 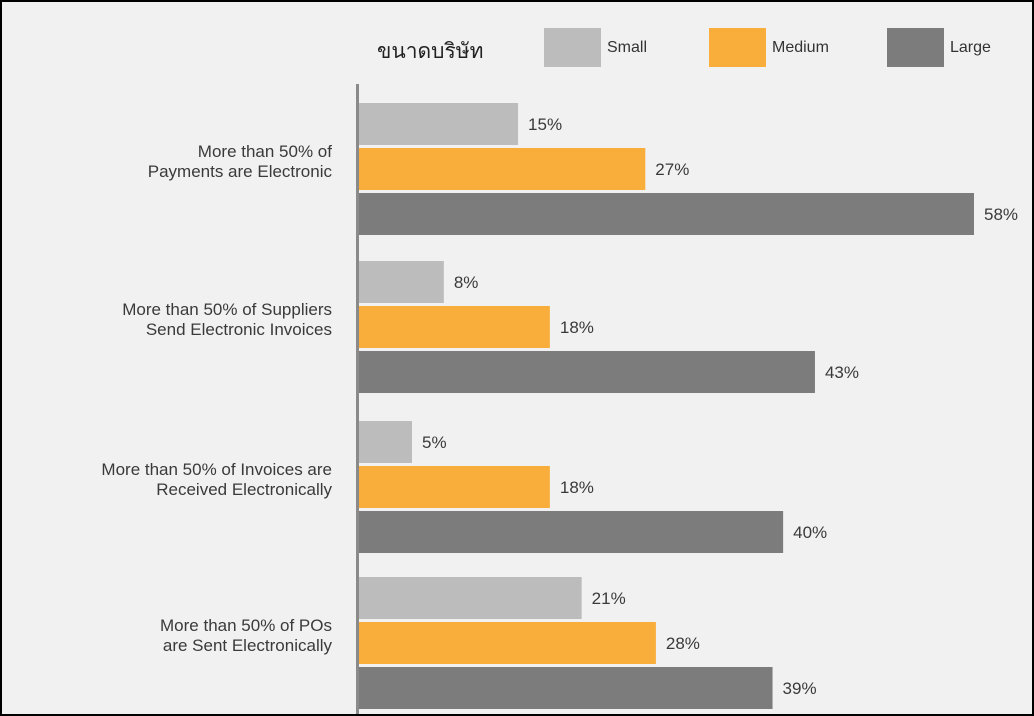 I want to click on category-label-3-line-2: Received Electronically, so click(x=244, y=489).